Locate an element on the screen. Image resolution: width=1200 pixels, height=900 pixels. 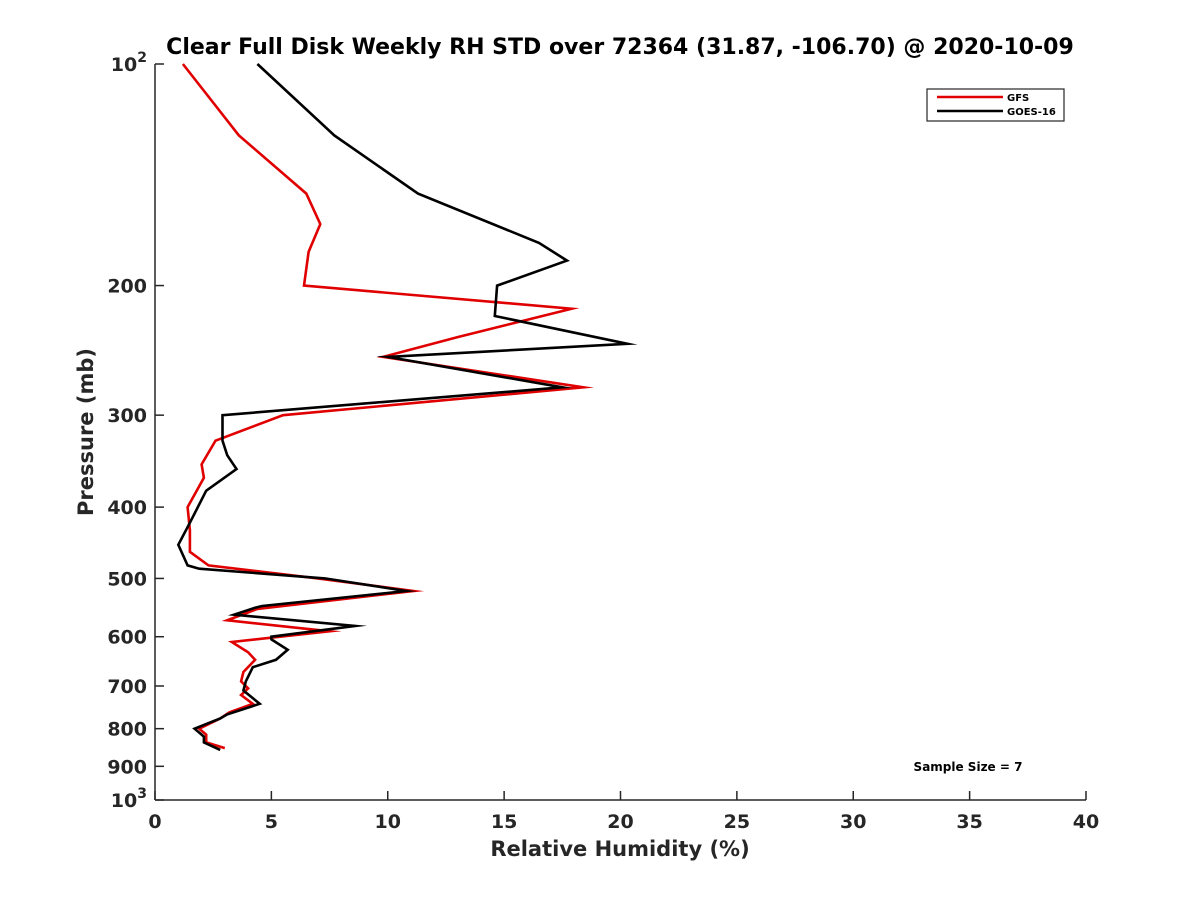
x-tick-label: 40 is located at coordinates (1086, 822).